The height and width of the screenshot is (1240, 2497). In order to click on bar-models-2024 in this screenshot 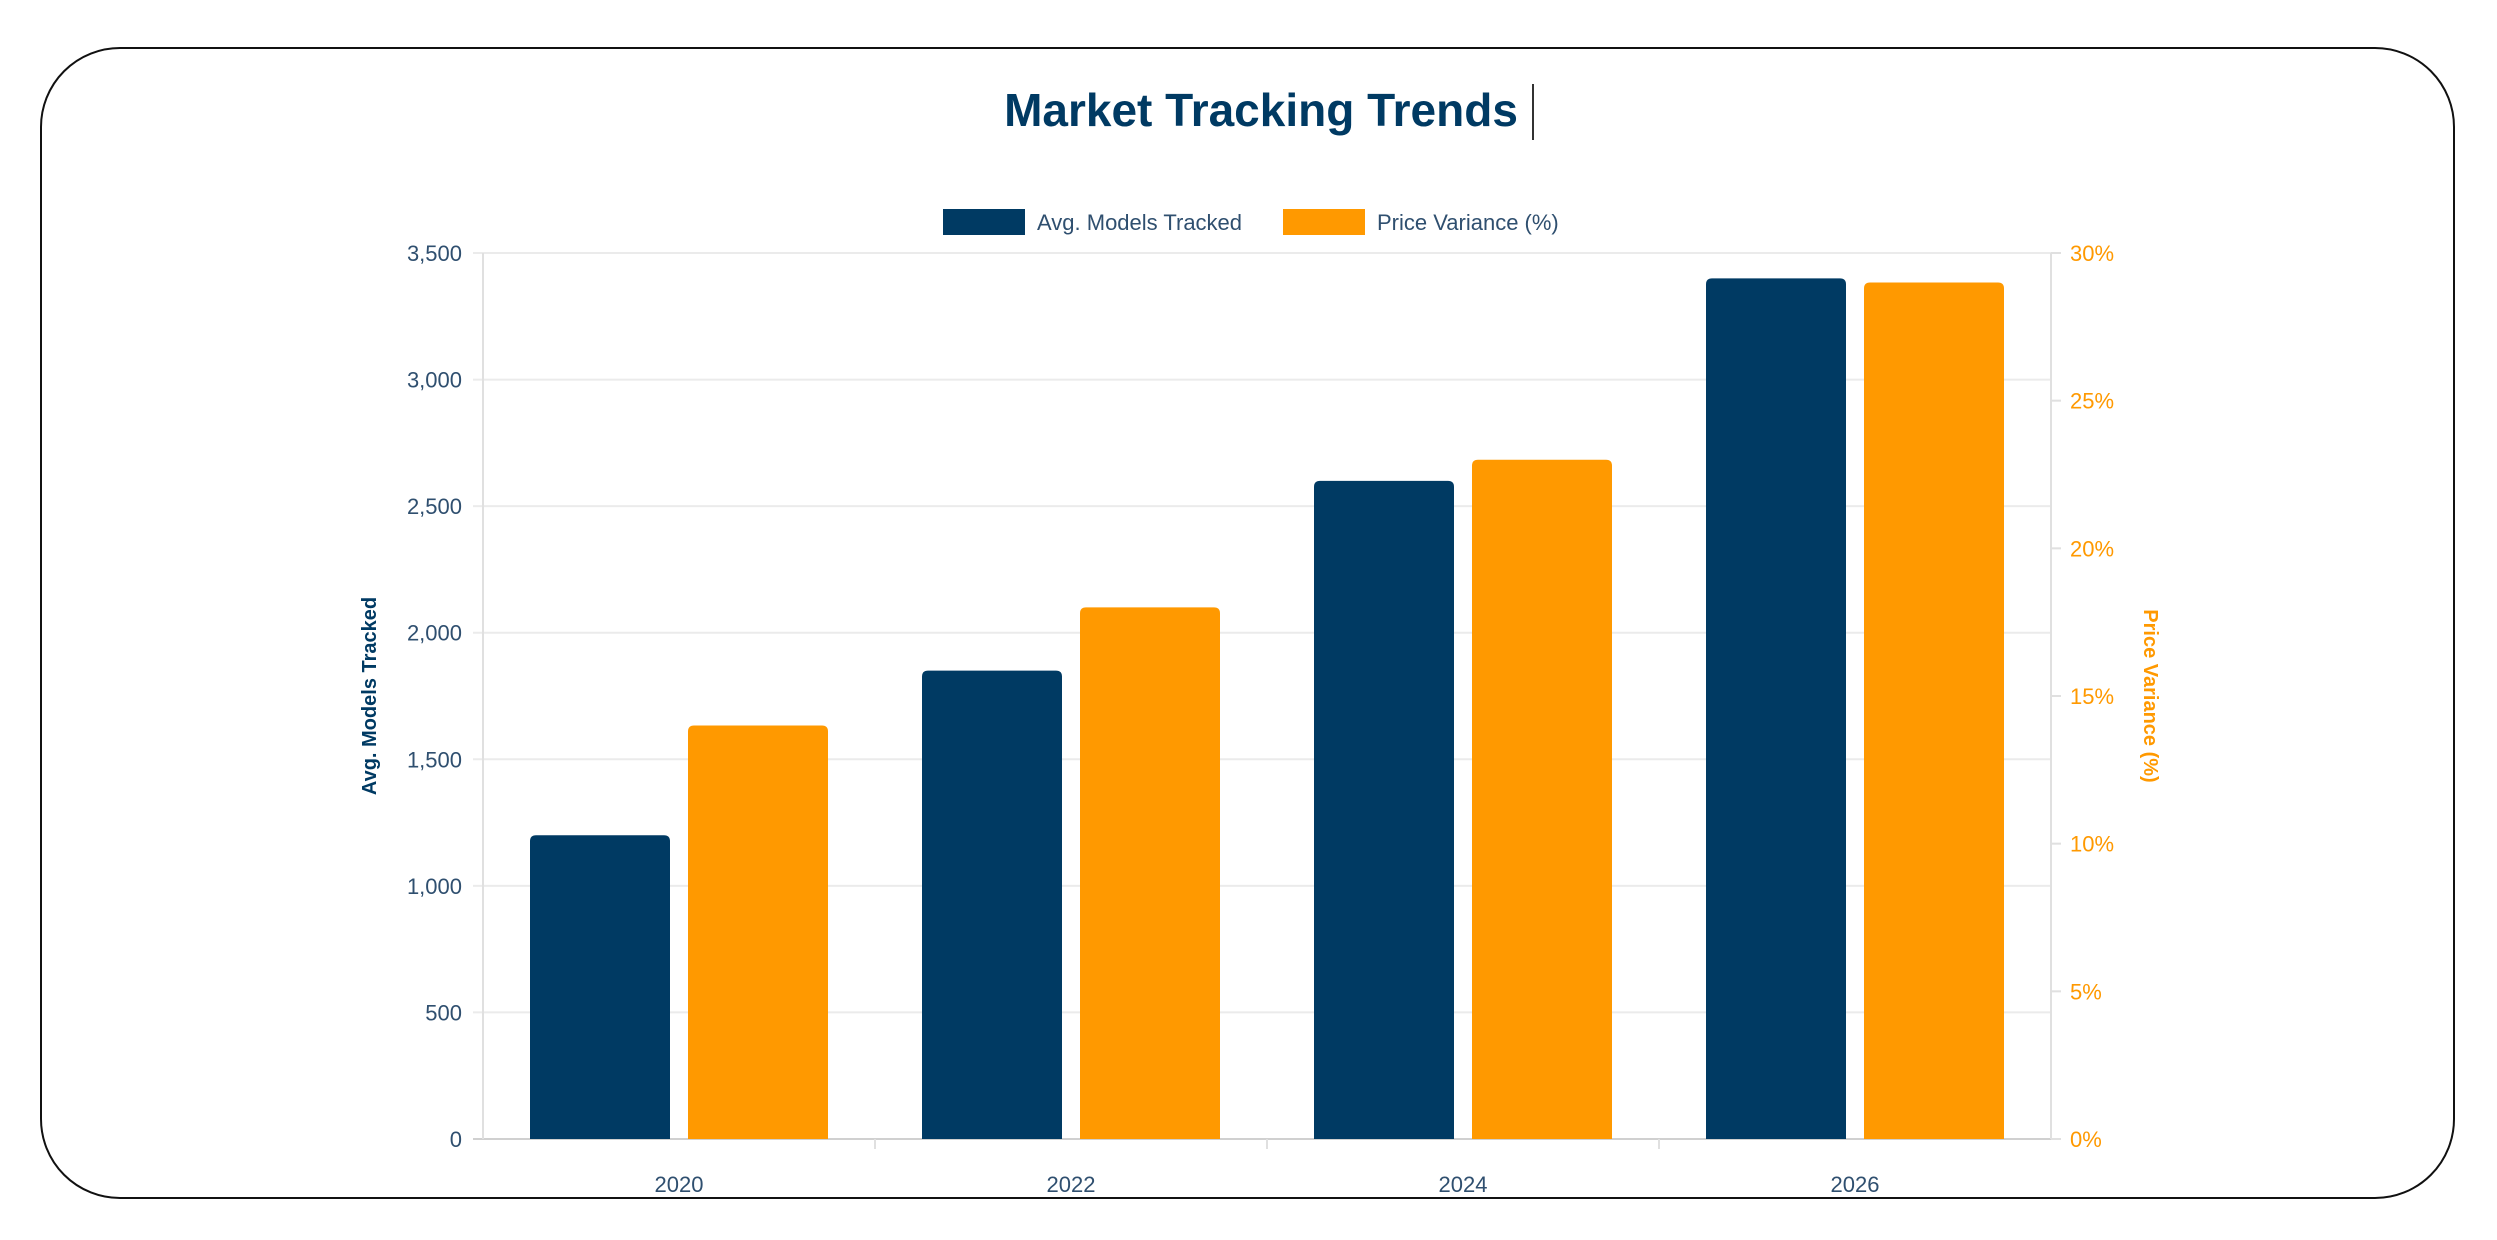, I will do `click(1384, 809)`.